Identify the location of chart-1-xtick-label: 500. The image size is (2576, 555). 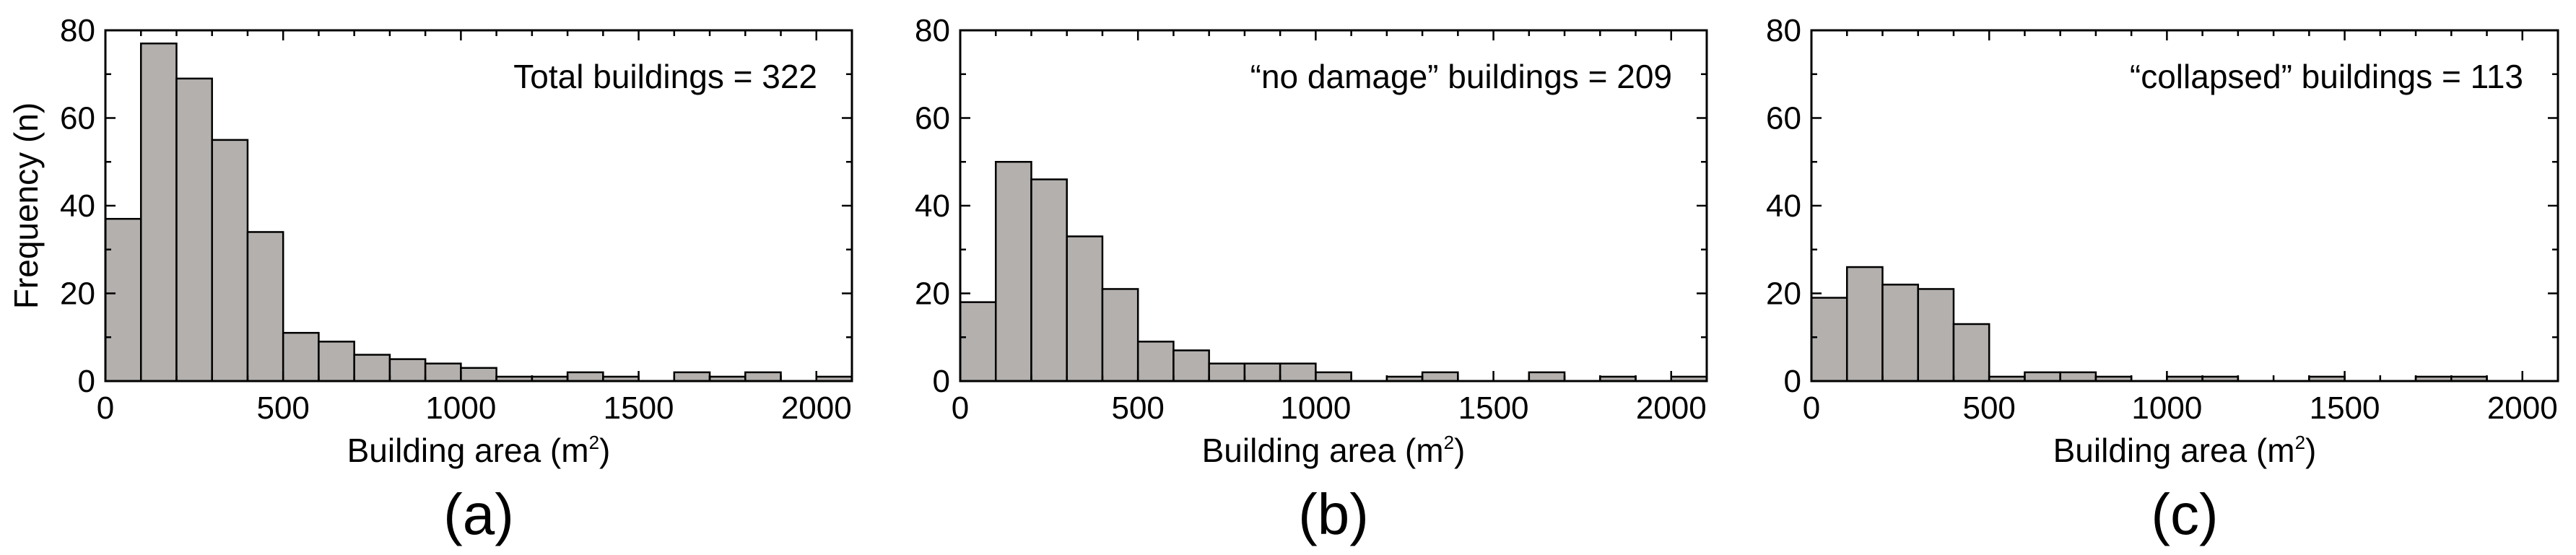
(282, 408).